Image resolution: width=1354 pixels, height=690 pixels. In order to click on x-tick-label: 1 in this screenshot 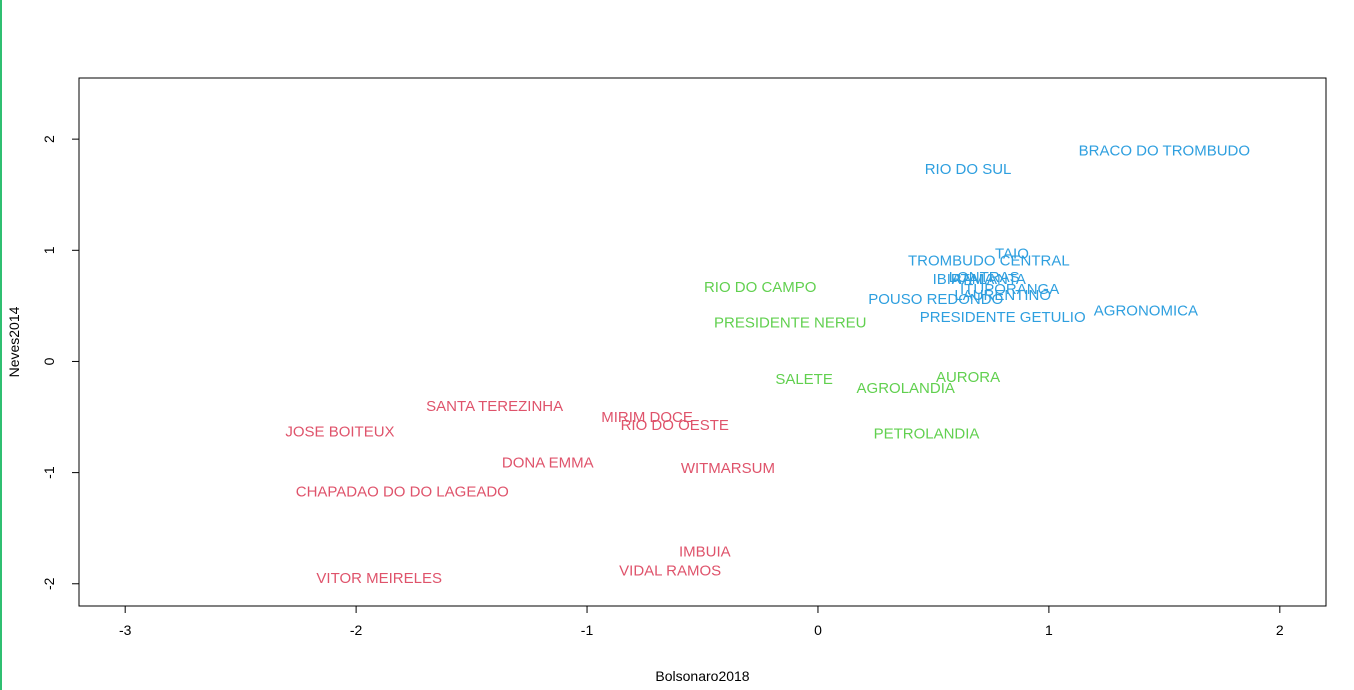, I will do `click(1049, 630)`.